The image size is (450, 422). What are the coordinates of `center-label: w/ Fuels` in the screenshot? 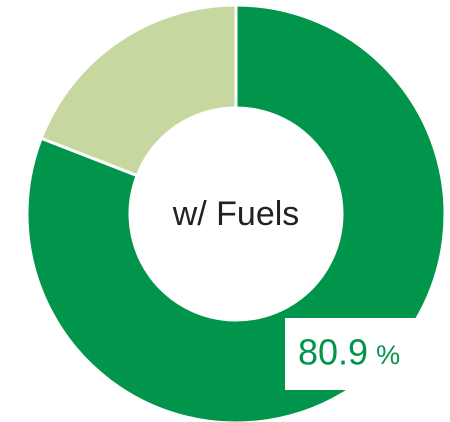 It's located at (236, 214).